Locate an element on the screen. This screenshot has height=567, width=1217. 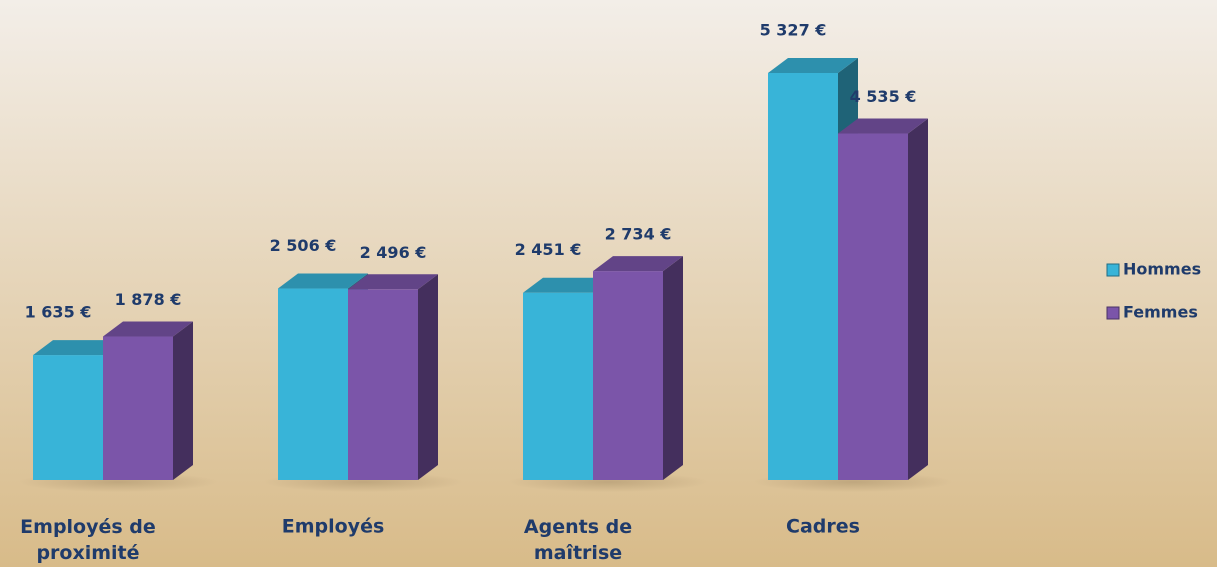
x-tick-label-line: Employés de is located at coordinates (88, 527).